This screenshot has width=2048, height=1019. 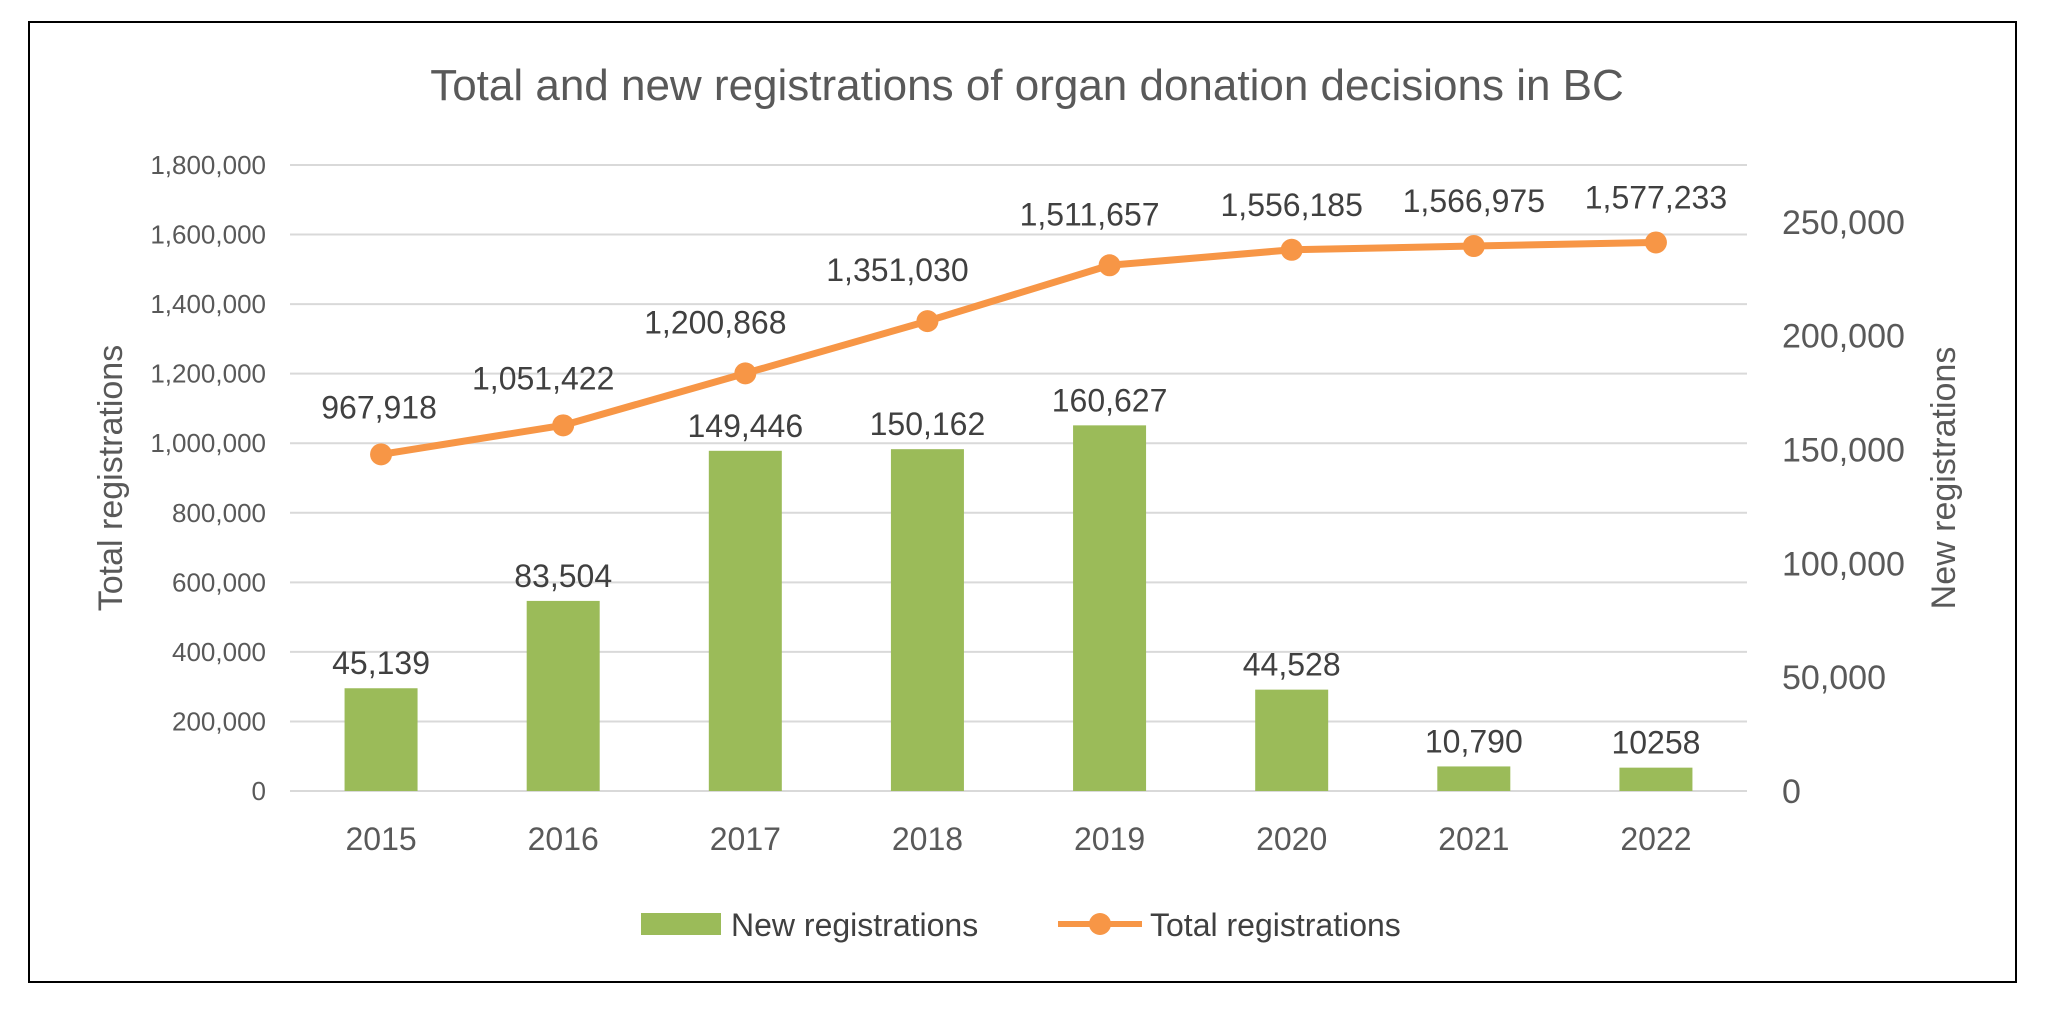 What do you see at coordinates (1843, 337) in the screenshot?
I see `right-tick-label: 200,000` at bounding box center [1843, 337].